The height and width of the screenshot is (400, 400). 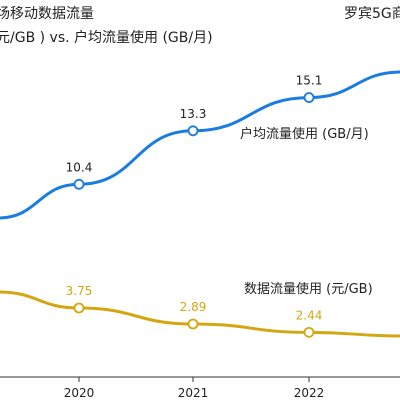 What do you see at coordinates (309, 332) in the screenshot?
I see `price-point-2022` at bounding box center [309, 332].